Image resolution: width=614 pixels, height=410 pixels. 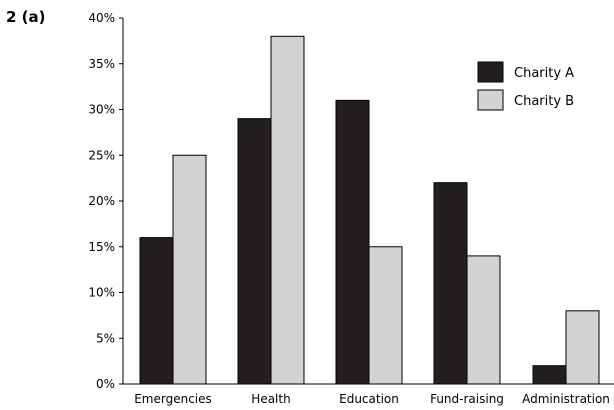 What do you see at coordinates (101, 110) in the screenshot?
I see `y-tick-label: 30%` at bounding box center [101, 110].